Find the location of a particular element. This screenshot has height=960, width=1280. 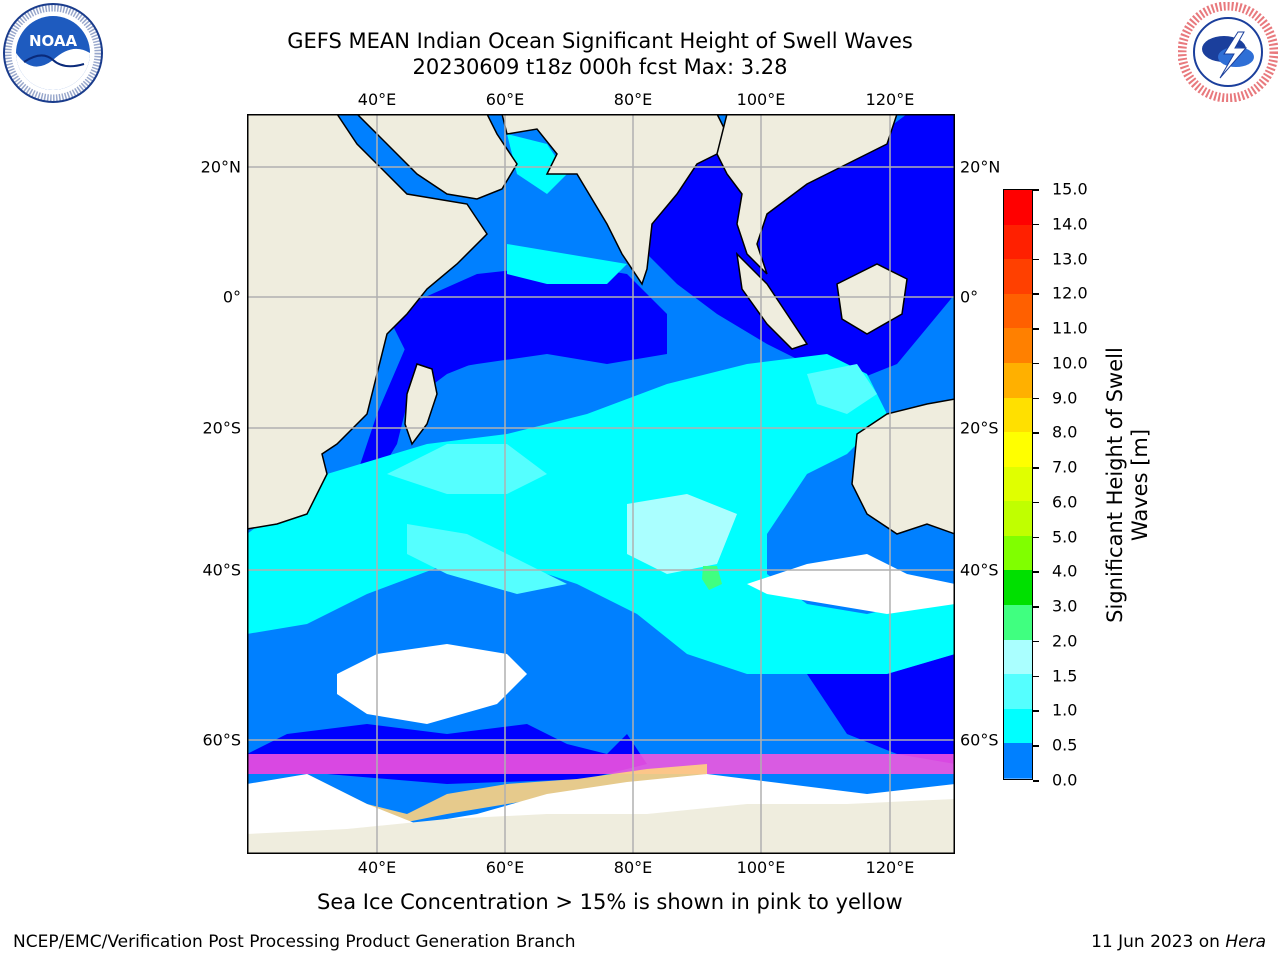

colorbar-tick-label: 14.0 is located at coordinates (1070, 224).